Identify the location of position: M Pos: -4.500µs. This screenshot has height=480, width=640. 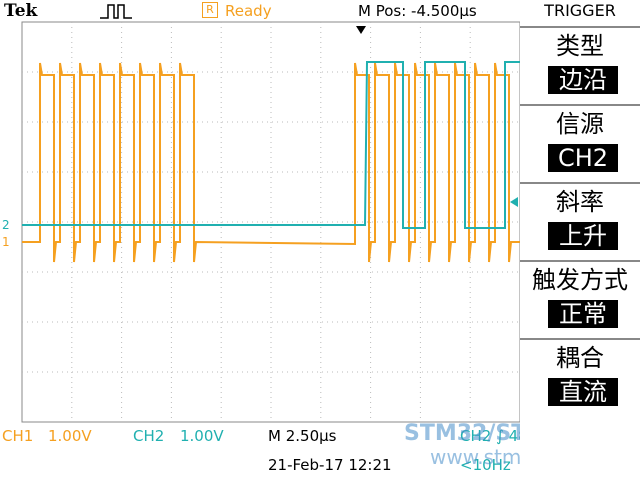
(417, 11).